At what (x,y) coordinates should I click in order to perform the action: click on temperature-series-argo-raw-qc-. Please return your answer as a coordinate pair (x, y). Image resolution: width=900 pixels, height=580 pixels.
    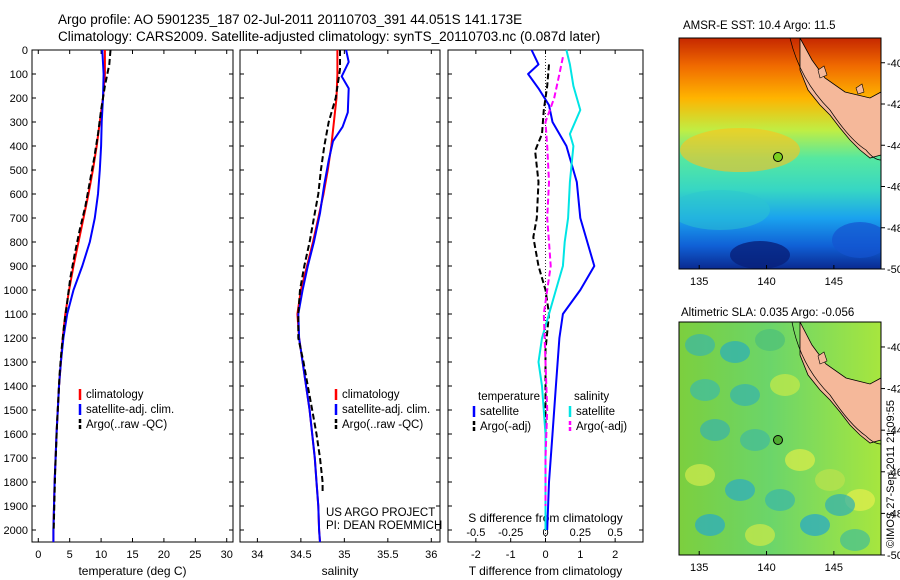
    Looking at the image, I should click on (82, 290).